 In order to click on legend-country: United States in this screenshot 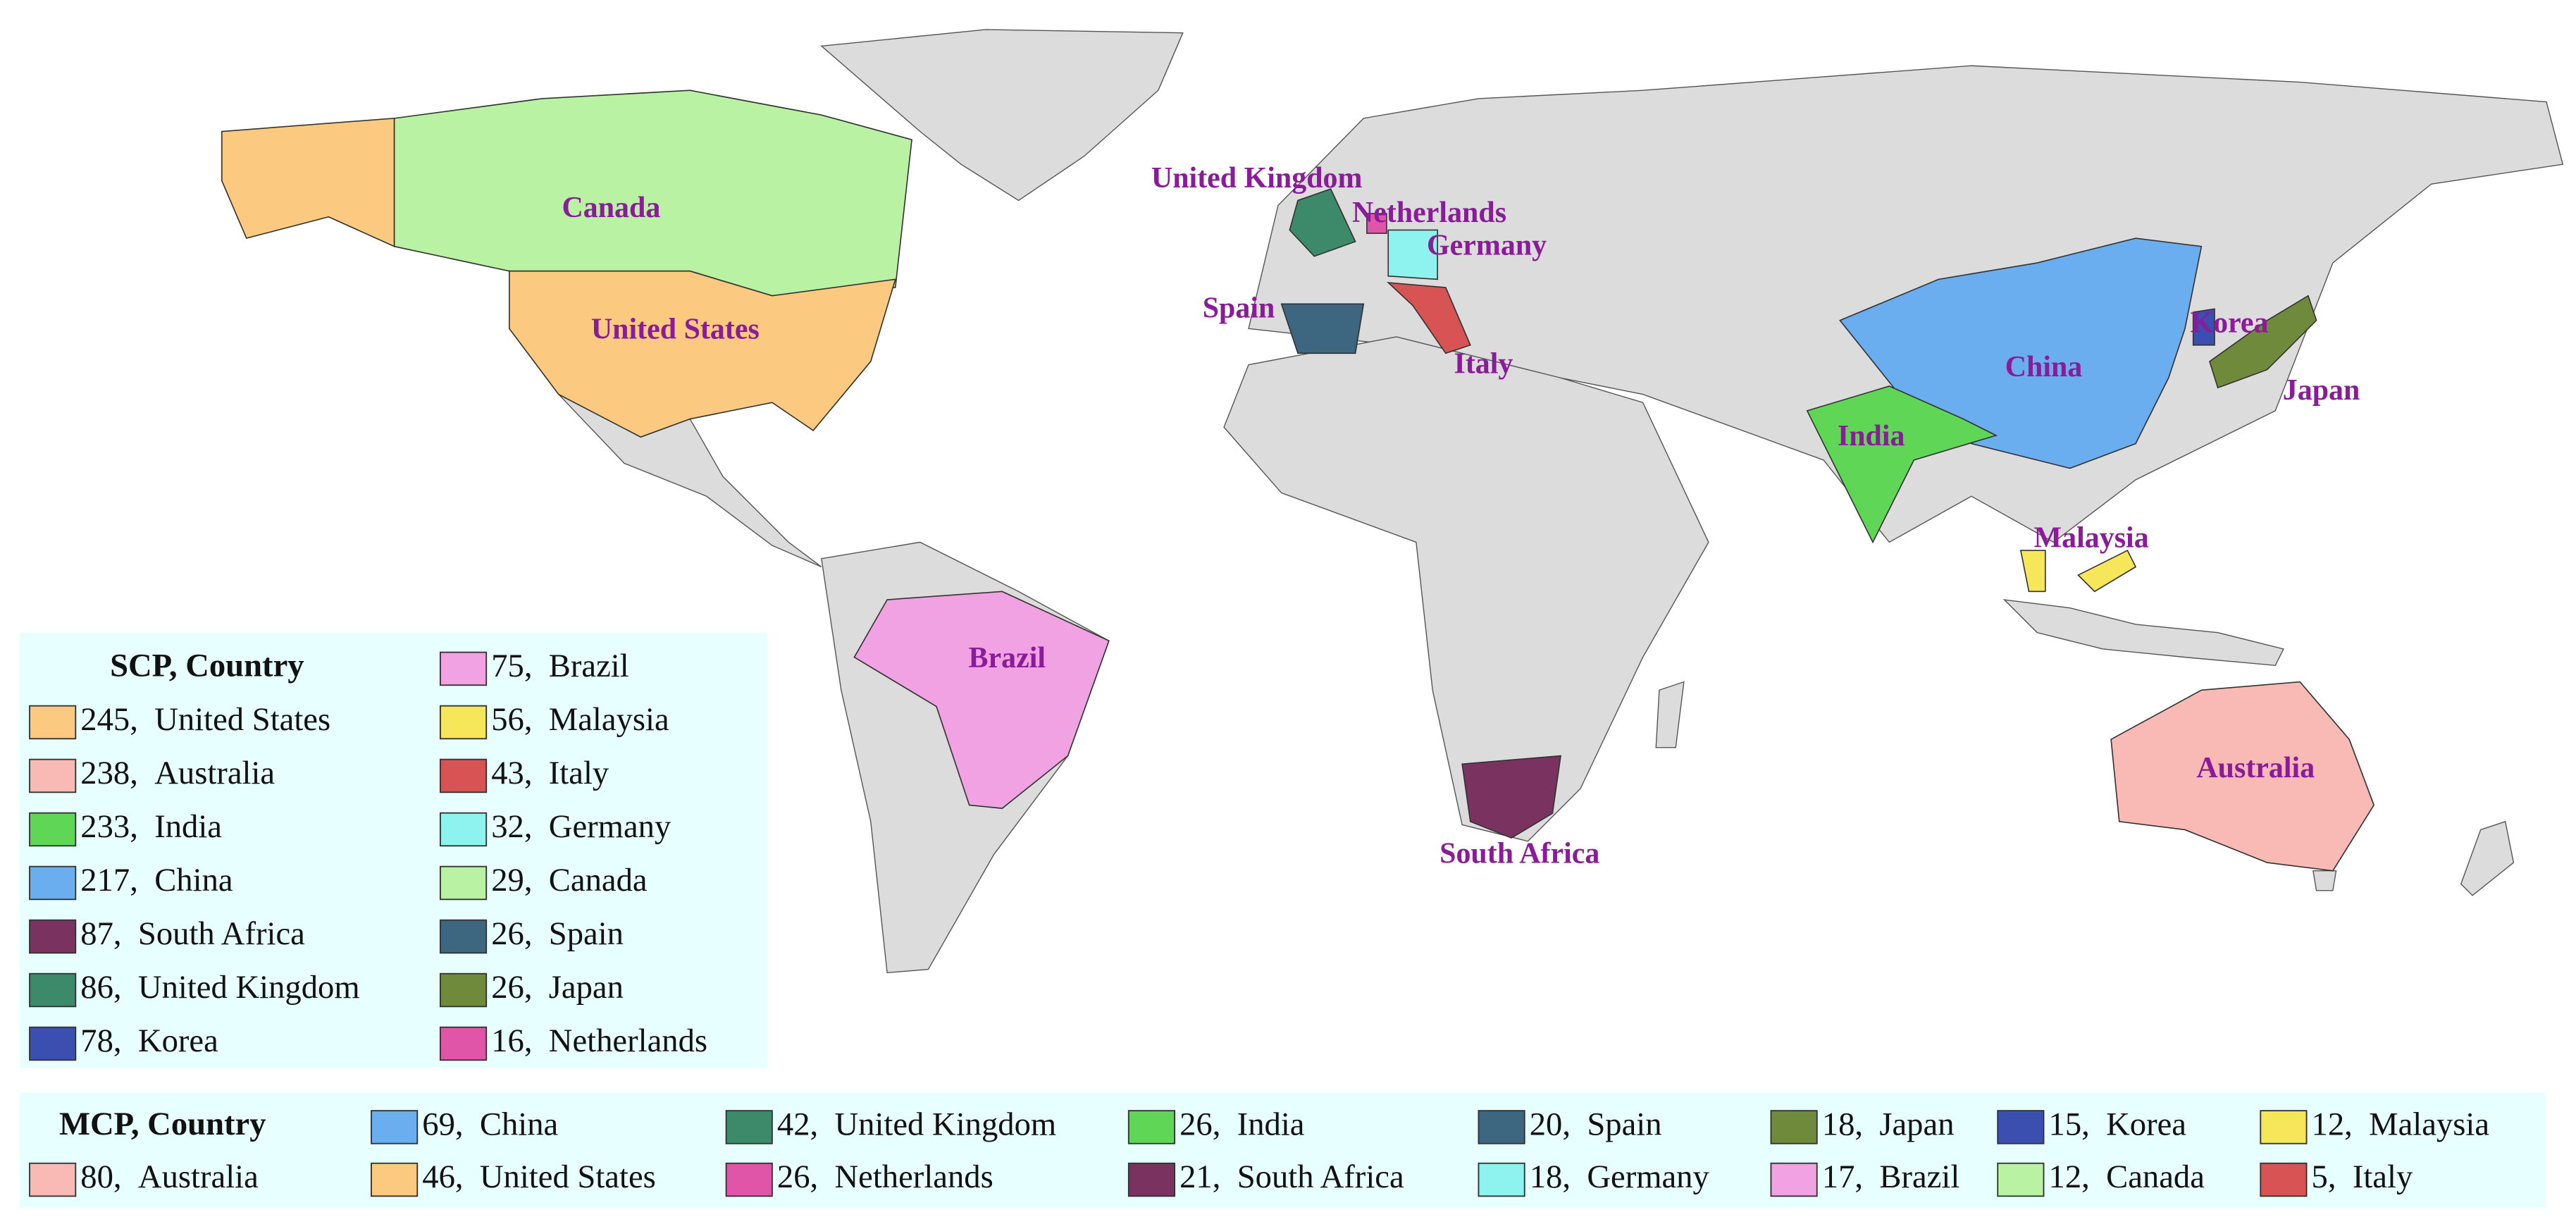, I will do `click(568, 1177)`.